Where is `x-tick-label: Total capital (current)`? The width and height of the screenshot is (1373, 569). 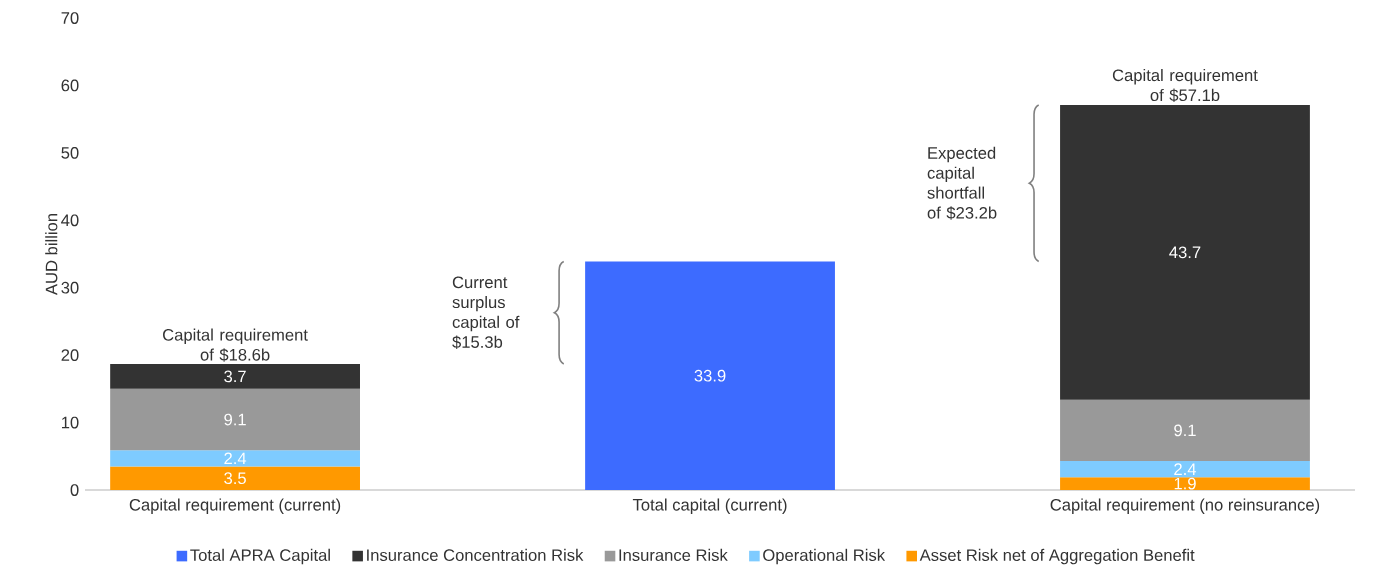 x-tick-label: Total capital (current) is located at coordinates (709, 506).